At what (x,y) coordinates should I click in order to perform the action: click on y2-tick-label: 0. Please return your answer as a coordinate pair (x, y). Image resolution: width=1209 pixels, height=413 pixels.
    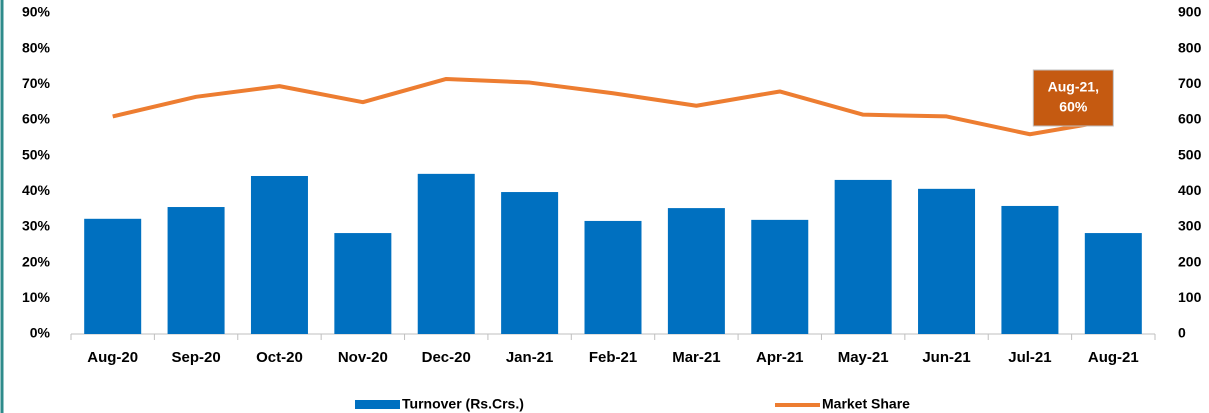
    Looking at the image, I should click on (1182, 333).